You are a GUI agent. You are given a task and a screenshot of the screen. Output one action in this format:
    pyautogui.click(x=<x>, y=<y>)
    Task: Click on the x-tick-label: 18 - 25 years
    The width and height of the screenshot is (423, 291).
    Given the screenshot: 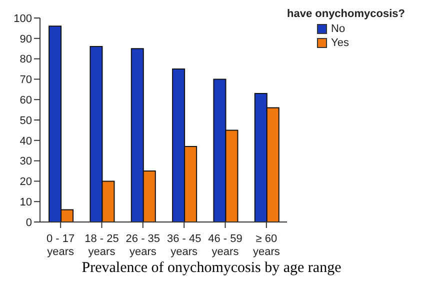 What is the action you would take?
    pyautogui.click(x=101, y=245)
    